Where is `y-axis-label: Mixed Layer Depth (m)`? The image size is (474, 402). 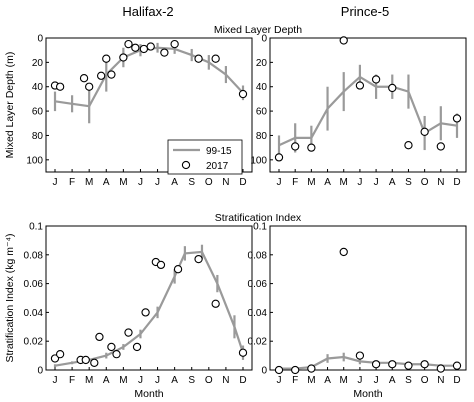
y-axis-label: Mixed Layer Depth (m) is located at coordinates (10, 105).